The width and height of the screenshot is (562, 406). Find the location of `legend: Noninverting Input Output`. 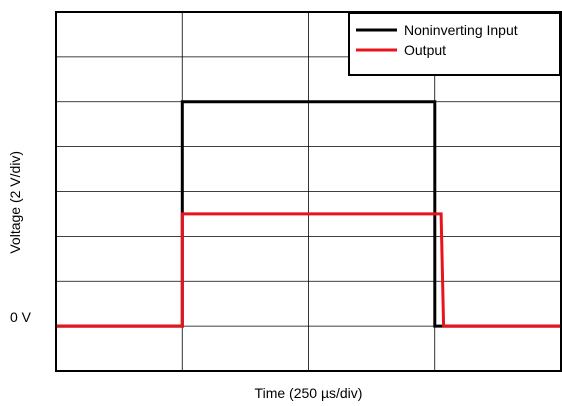

legend: Noninverting Input Output is located at coordinates (454, 44).